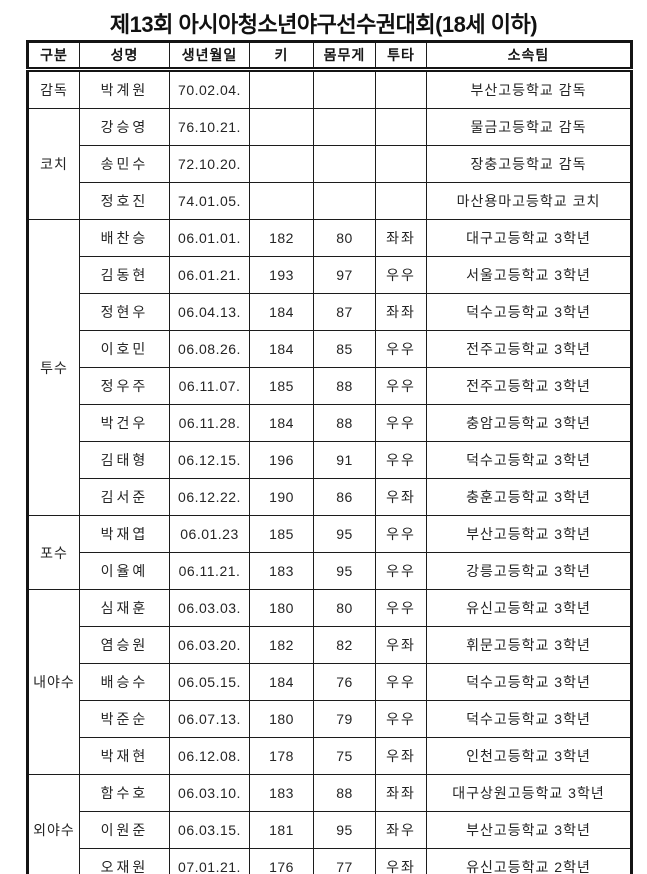 This screenshot has height=874, width=647. I want to click on birth-cell: 06.12.15., so click(209, 460).